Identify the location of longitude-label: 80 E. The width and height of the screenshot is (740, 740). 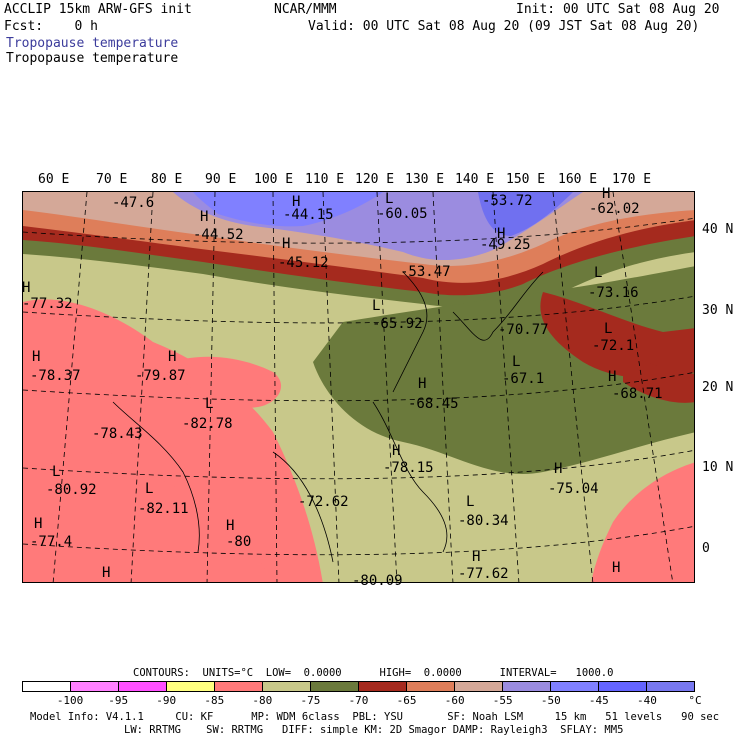
(167, 179).